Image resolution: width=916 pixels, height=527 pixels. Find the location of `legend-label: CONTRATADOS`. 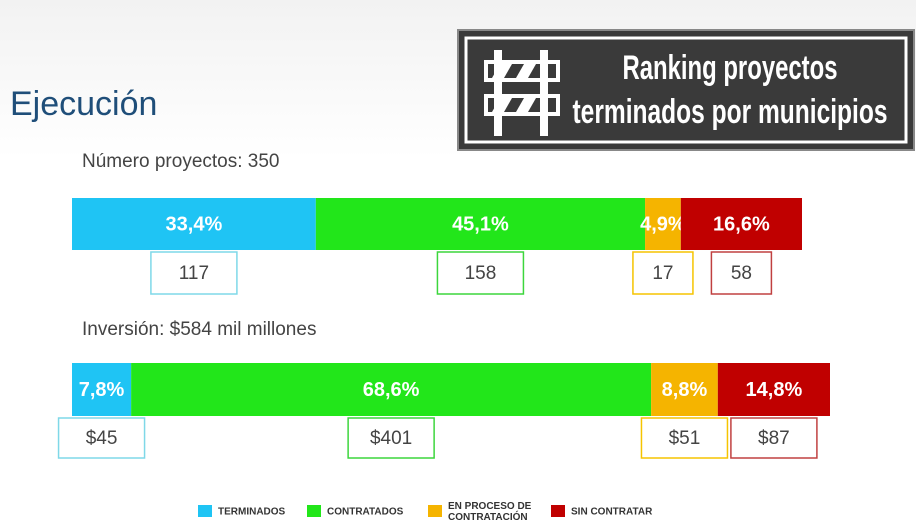

legend-label: CONTRATADOS is located at coordinates (365, 512).